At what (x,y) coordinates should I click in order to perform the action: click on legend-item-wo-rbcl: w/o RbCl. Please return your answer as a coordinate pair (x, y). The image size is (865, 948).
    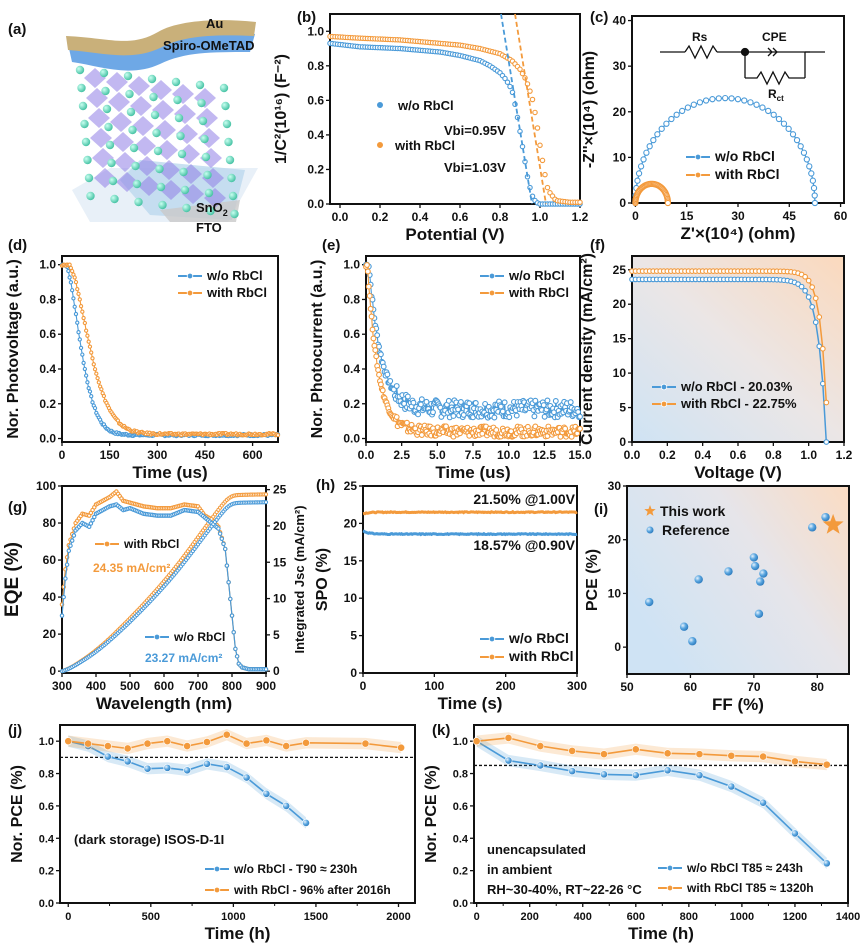
    Looking at the image, I should click on (185, 637).